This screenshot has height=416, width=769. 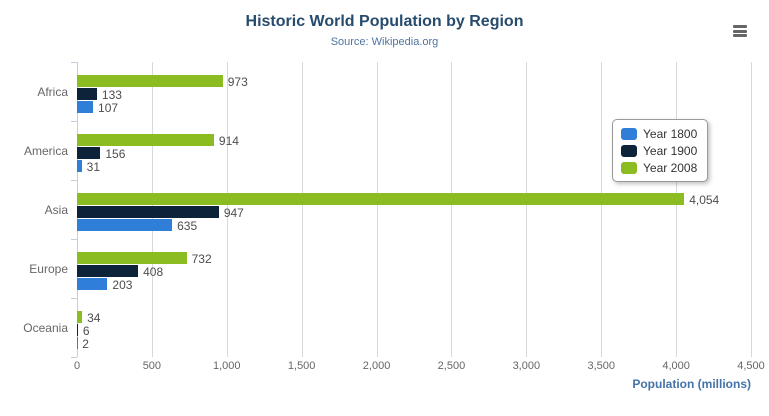 What do you see at coordinates (111, 95) in the screenshot?
I see `bar-value-label: 133` at bounding box center [111, 95].